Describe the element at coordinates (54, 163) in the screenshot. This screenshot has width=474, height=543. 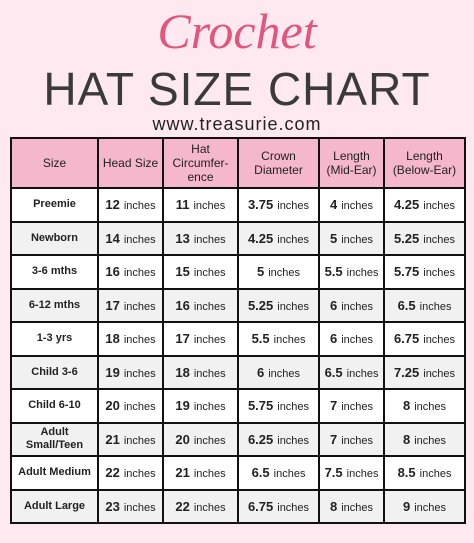
I see `column-header: Size` at that location.